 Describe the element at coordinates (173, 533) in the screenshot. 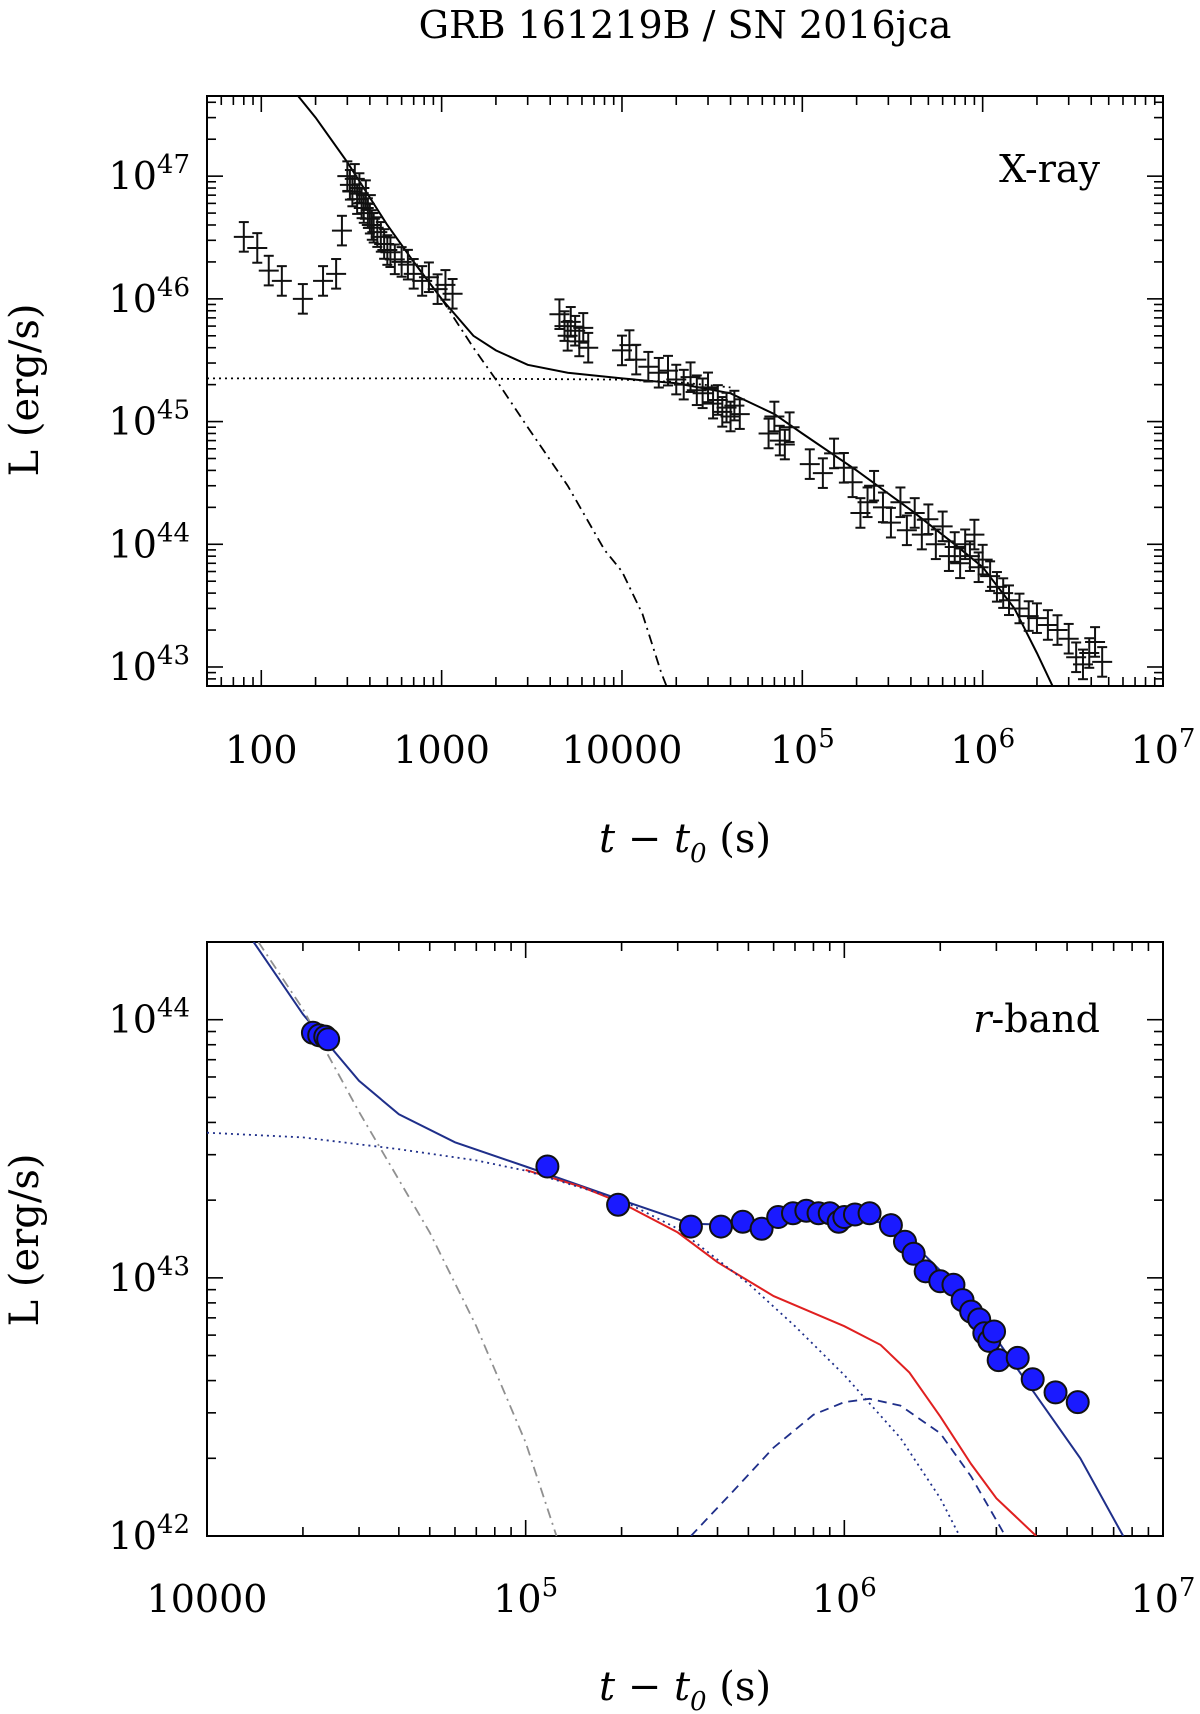

I see `xray-y-tick-label-exp: 44` at that location.